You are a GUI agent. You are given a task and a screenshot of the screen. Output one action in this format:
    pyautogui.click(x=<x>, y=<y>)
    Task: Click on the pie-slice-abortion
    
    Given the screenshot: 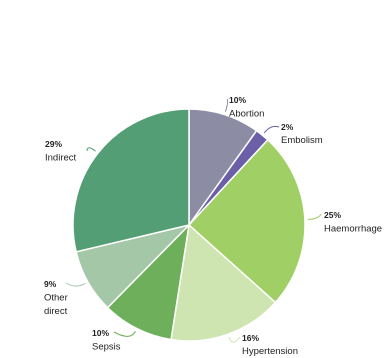 What is the action you would take?
    pyautogui.click(x=223, y=168)
    